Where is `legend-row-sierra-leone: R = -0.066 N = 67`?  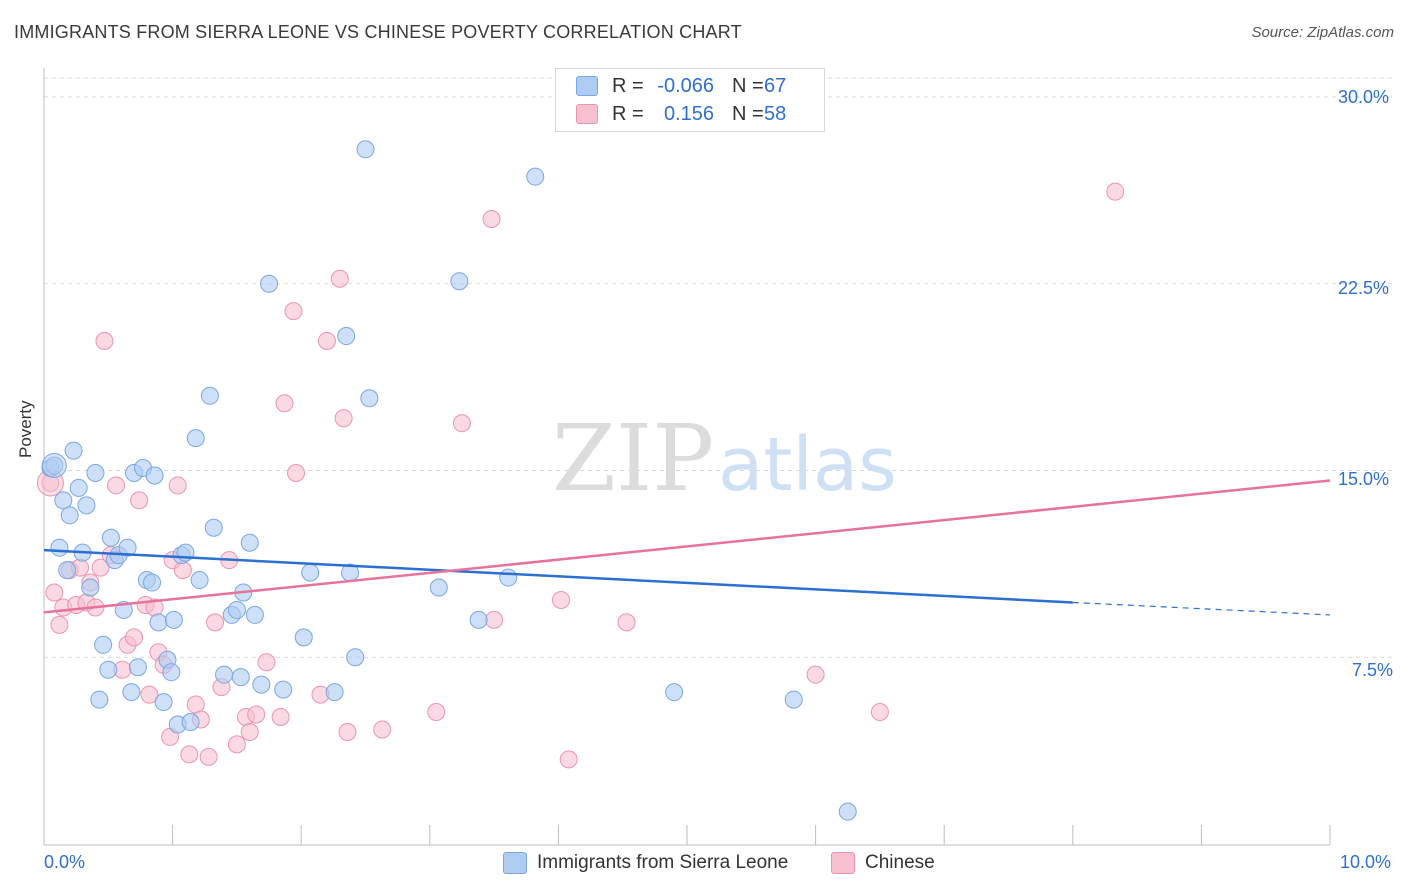
legend-row-sierra-leone: R = -0.066 N = 67 is located at coordinates (681, 86).